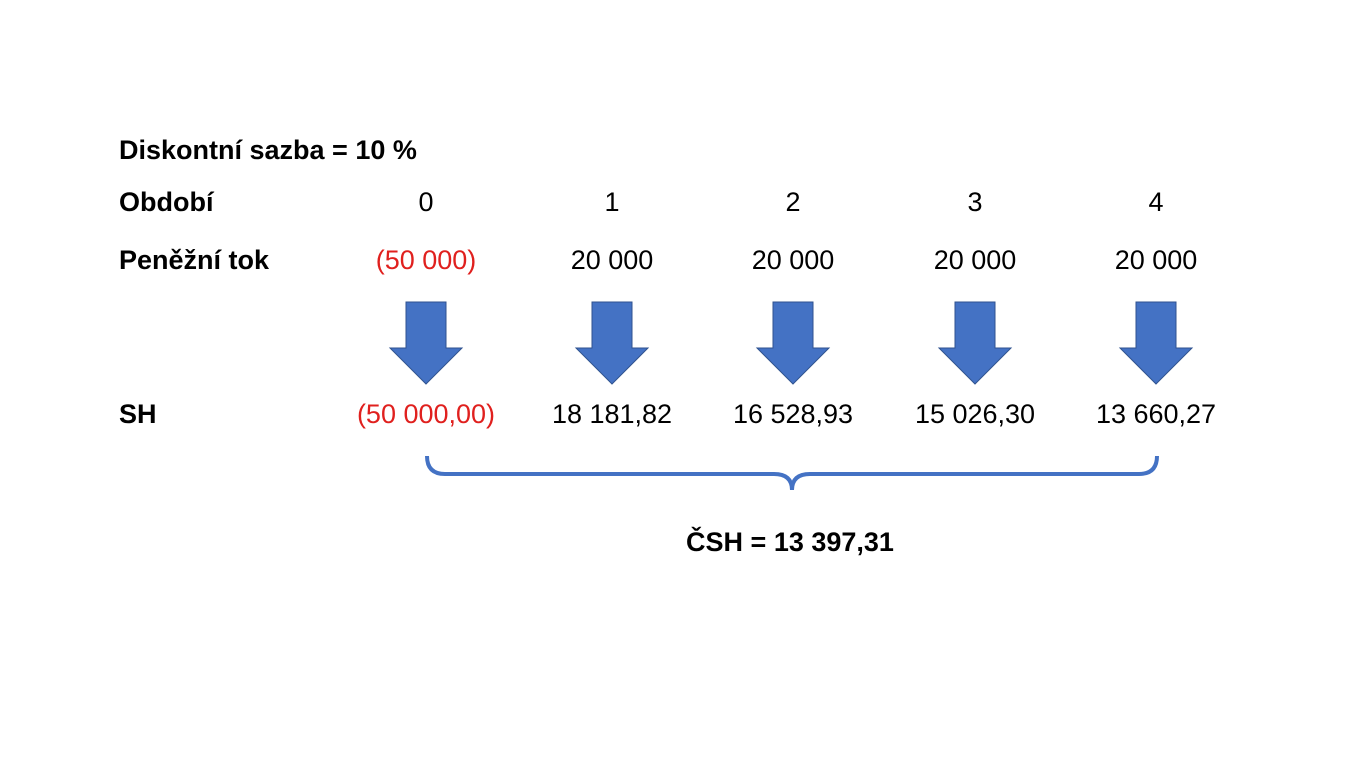 The height and width of the screenshot is (768, 1365). Describe the element at coordinates (790, 542) in the screenshot. I see `result: ČSH = 13 397,31` at that location.